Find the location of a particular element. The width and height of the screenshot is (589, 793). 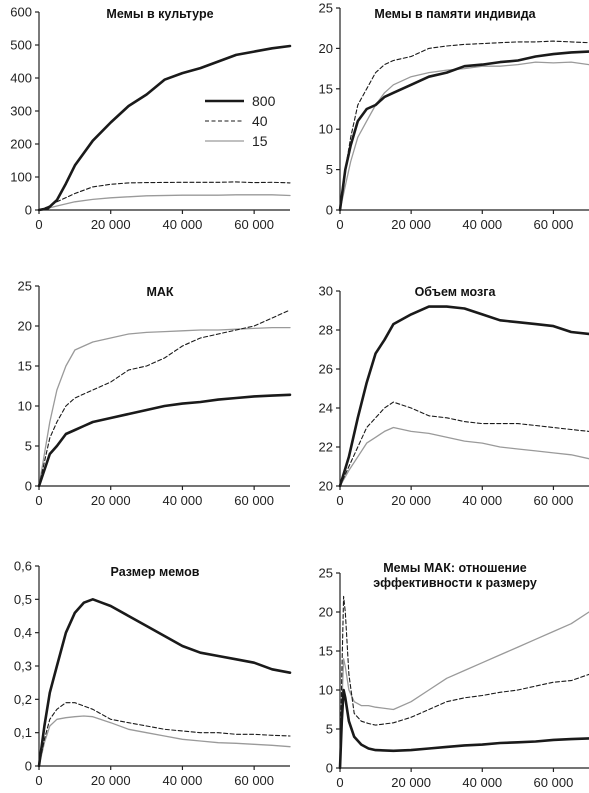

y-tick-label: 22 is located at coordinates (326, 447).